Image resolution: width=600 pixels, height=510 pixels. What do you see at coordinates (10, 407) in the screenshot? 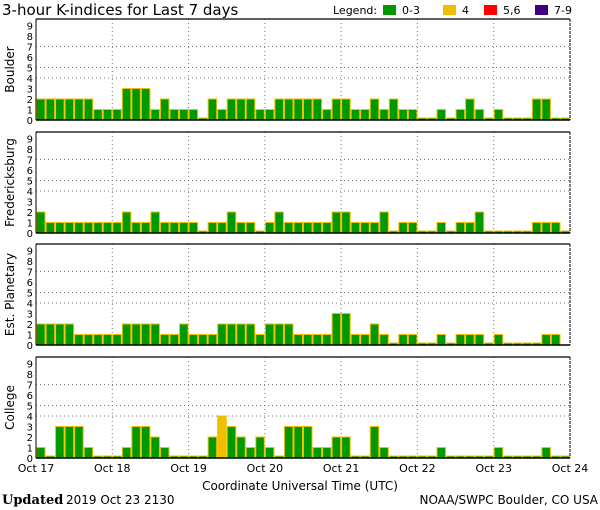
I see `panel-label: College` at bounding box center [10, 407].